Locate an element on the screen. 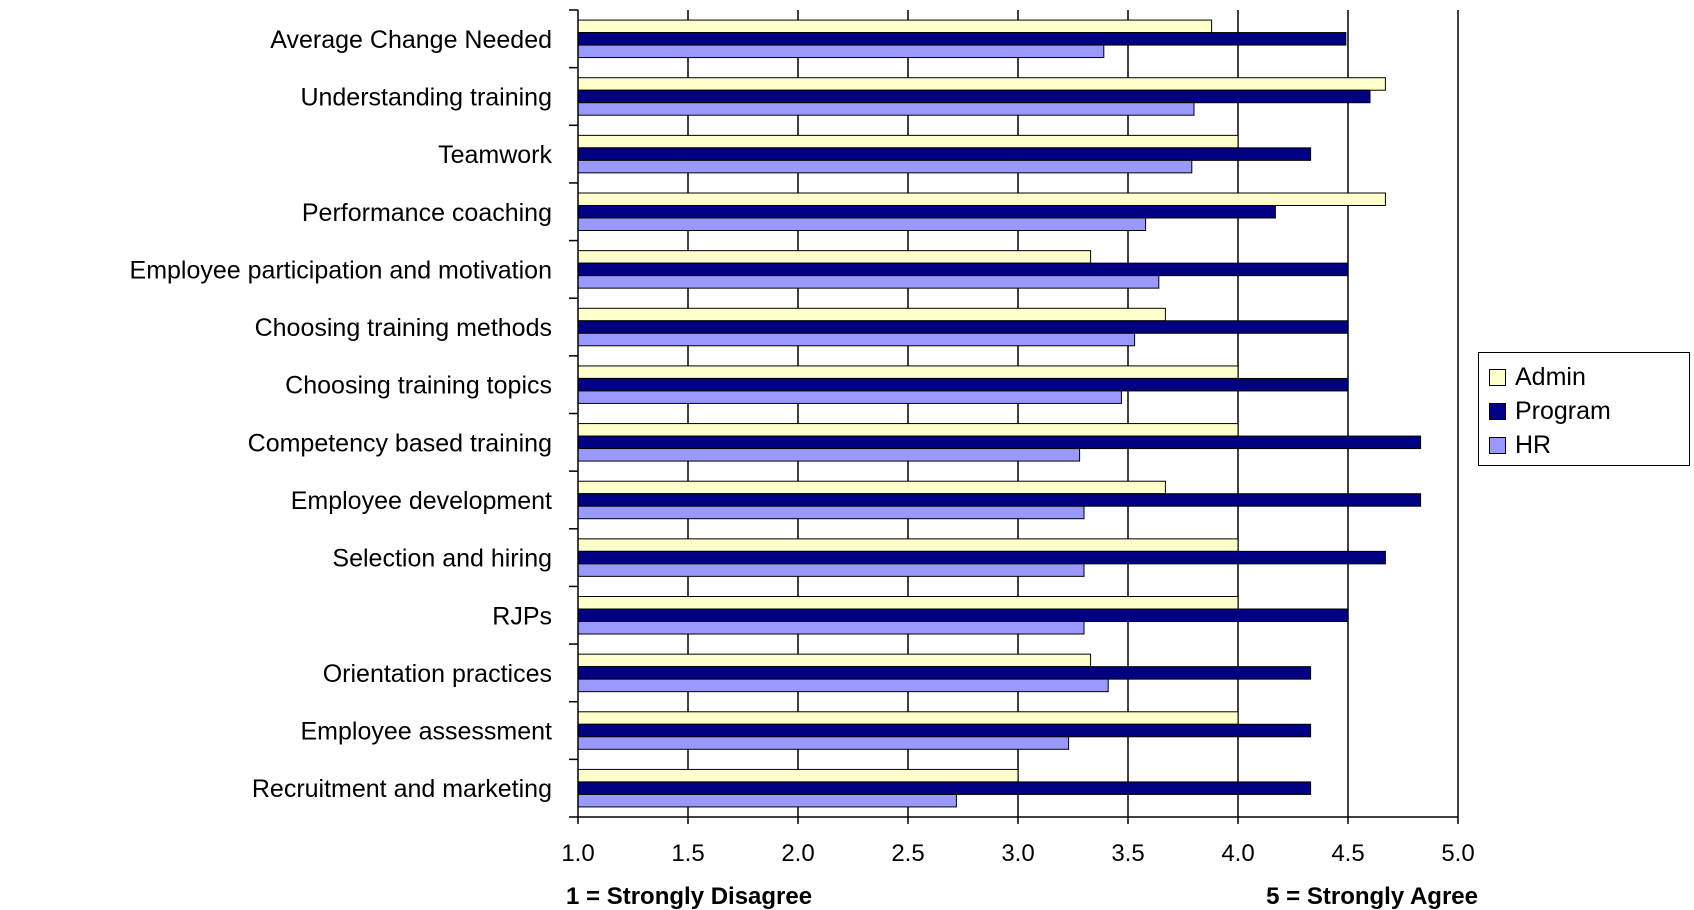 This screenshot has height=910, width=1694. bar-program-employee-assessment is located at coordinates (944, 730).